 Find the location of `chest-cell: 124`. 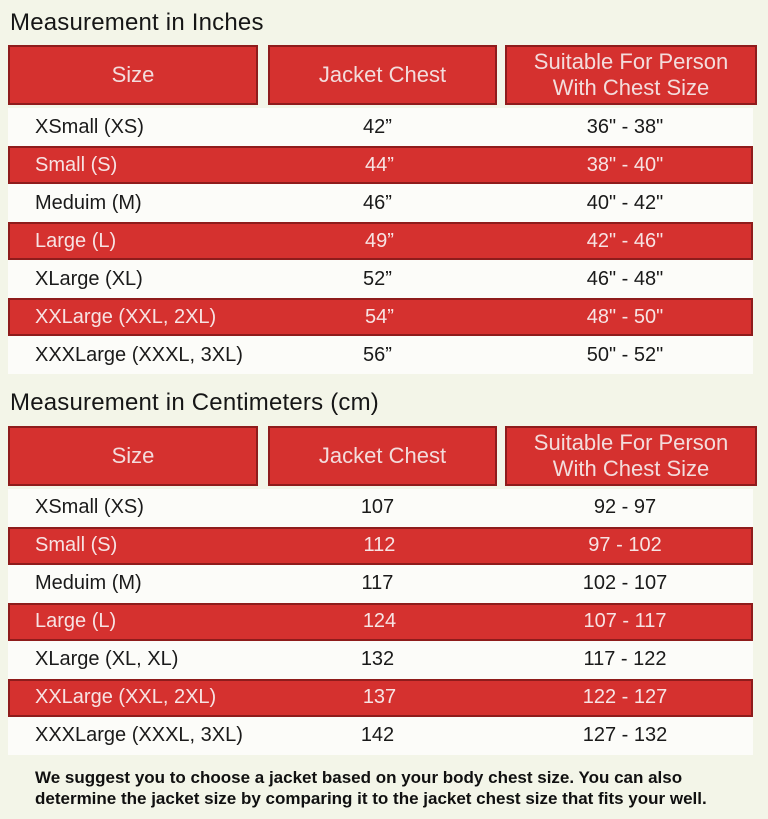

chest-cell: 124 is located at coordinates (379, 621).